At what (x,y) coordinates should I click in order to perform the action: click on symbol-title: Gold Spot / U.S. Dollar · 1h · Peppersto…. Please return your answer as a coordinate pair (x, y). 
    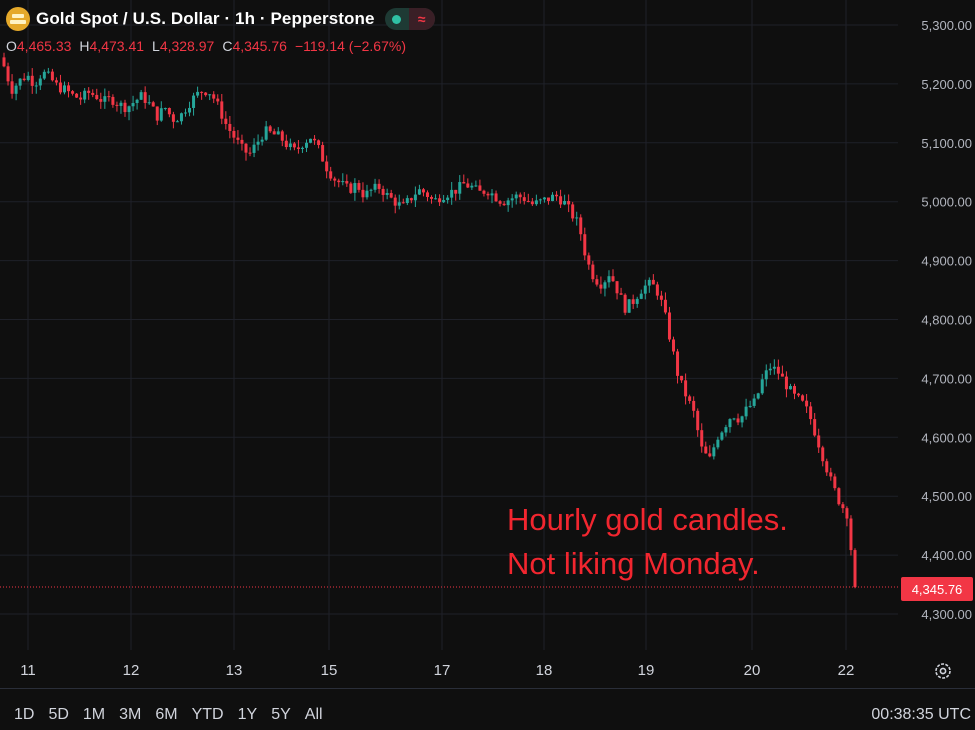
    Looking at the image, I should click on (205, 18).